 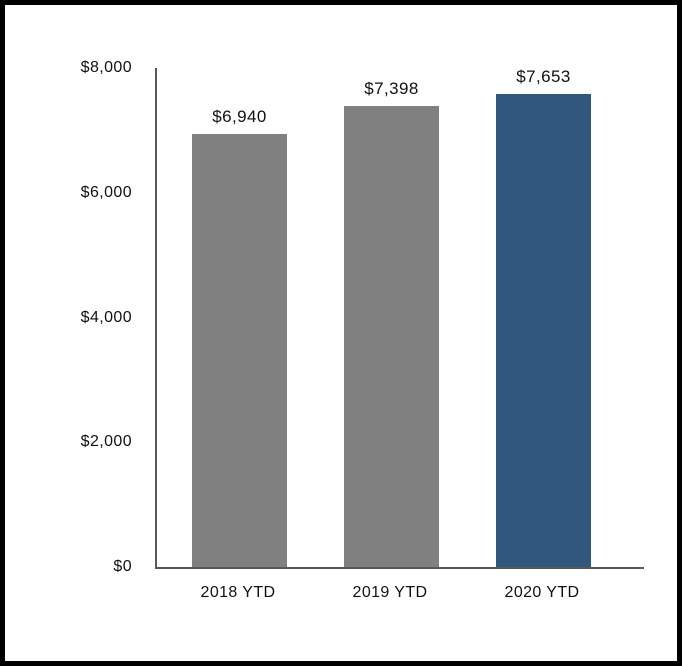 What do you see at coordinates (122, 566) in the screenshot?
I see `y-tick-label: $0` at bounding box center [122, 566].